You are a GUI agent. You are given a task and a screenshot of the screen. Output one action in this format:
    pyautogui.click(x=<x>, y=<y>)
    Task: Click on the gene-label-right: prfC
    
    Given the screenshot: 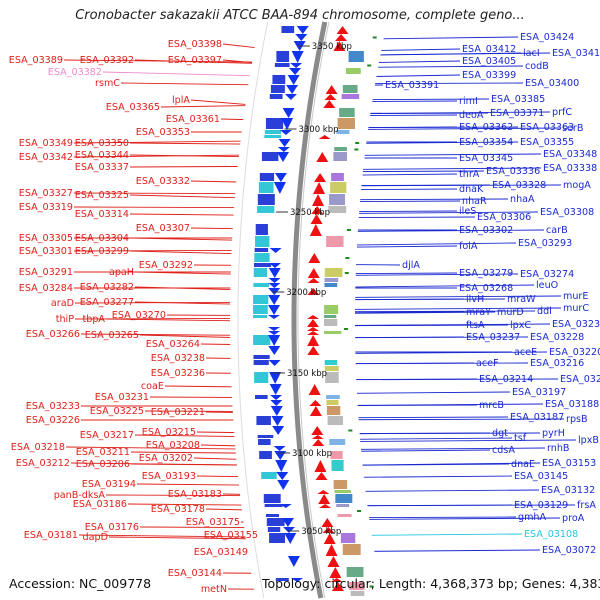 What is the action you would take?
    pyautogui.click(x=562, y=112)
    